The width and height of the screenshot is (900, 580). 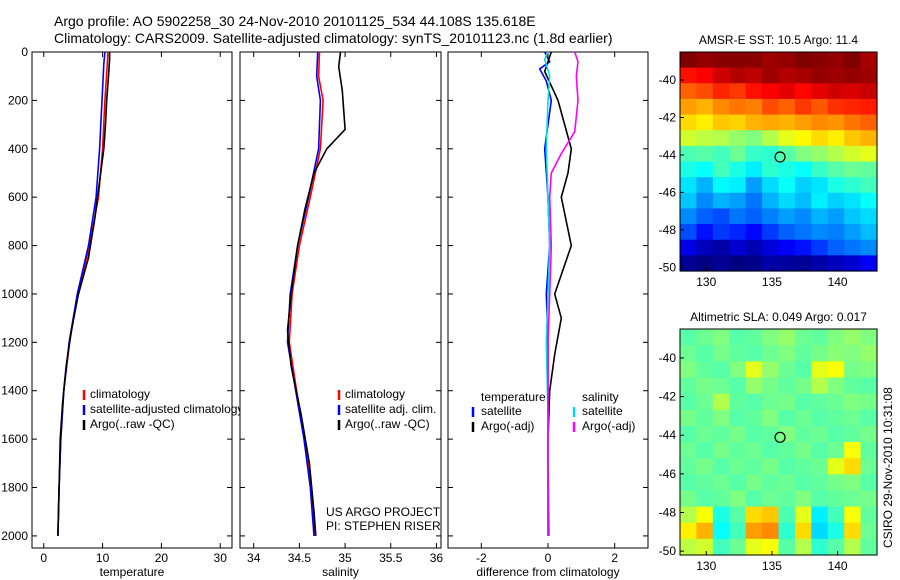 I want to click on difference-legend-label: Argo(-adj), so click(x=507, y=426).